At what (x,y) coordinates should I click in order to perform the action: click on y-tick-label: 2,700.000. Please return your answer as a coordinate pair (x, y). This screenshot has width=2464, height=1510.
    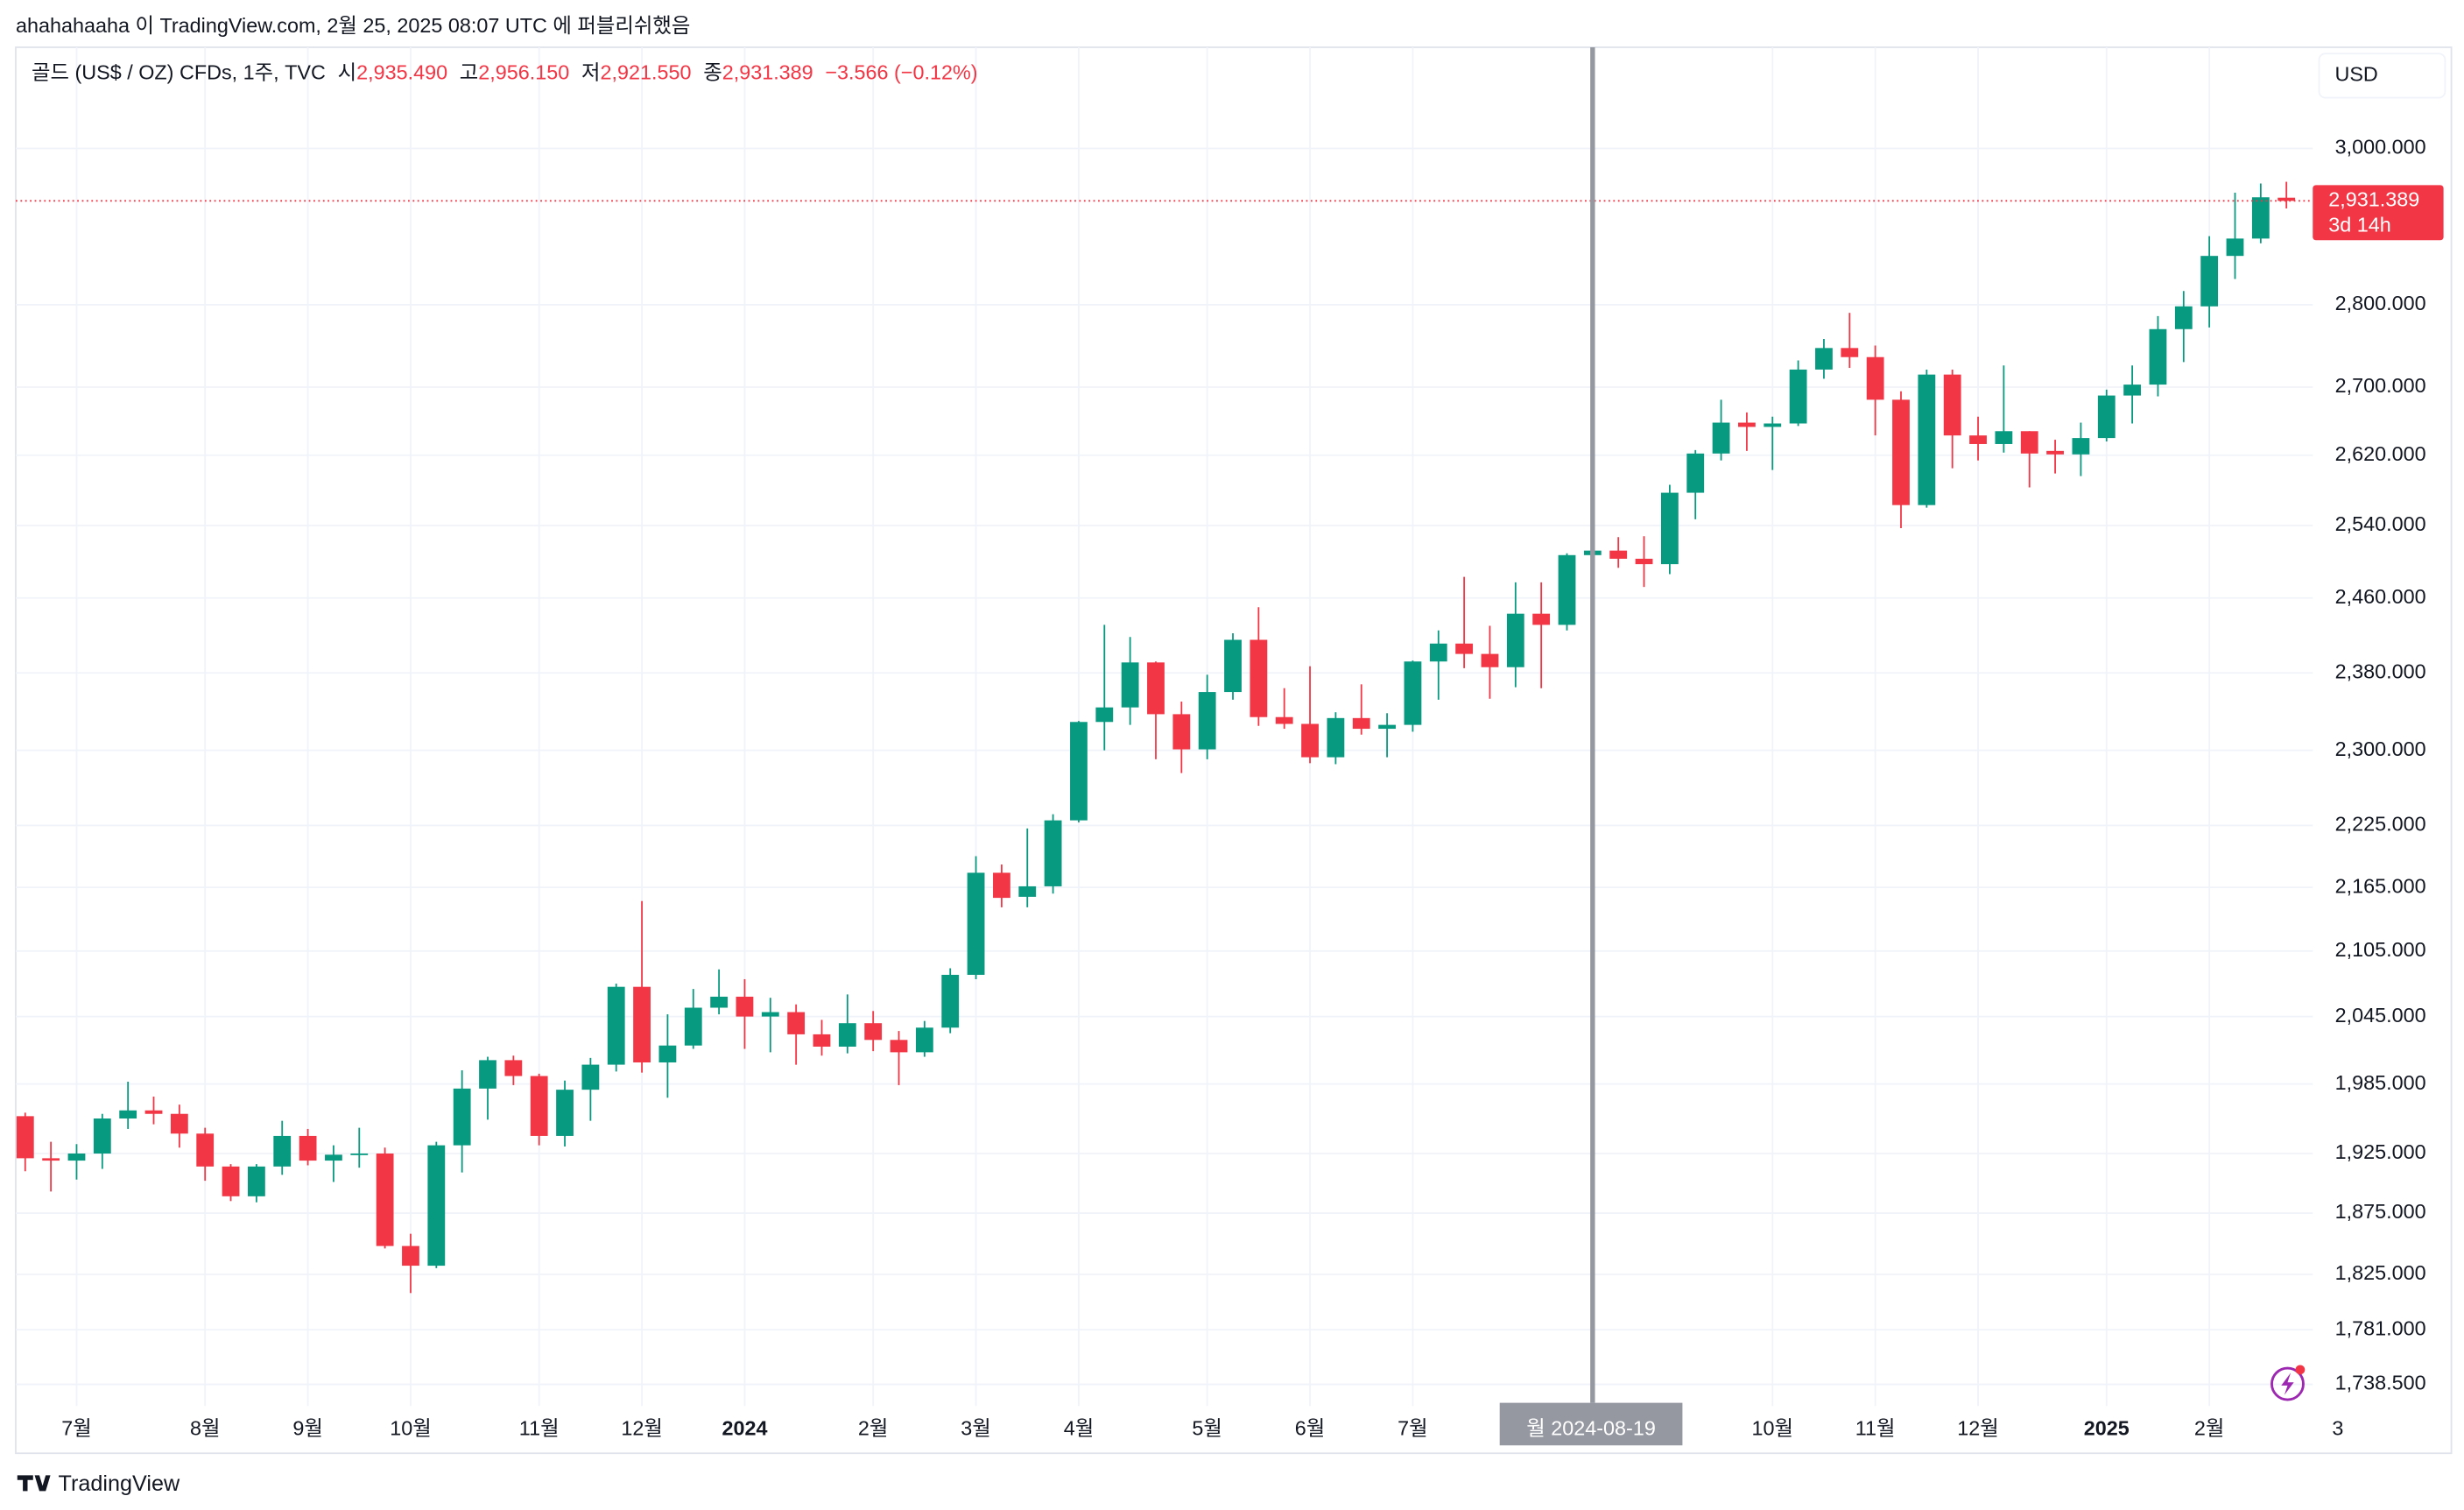
    Looking at the image, I should click on (2380, 385).